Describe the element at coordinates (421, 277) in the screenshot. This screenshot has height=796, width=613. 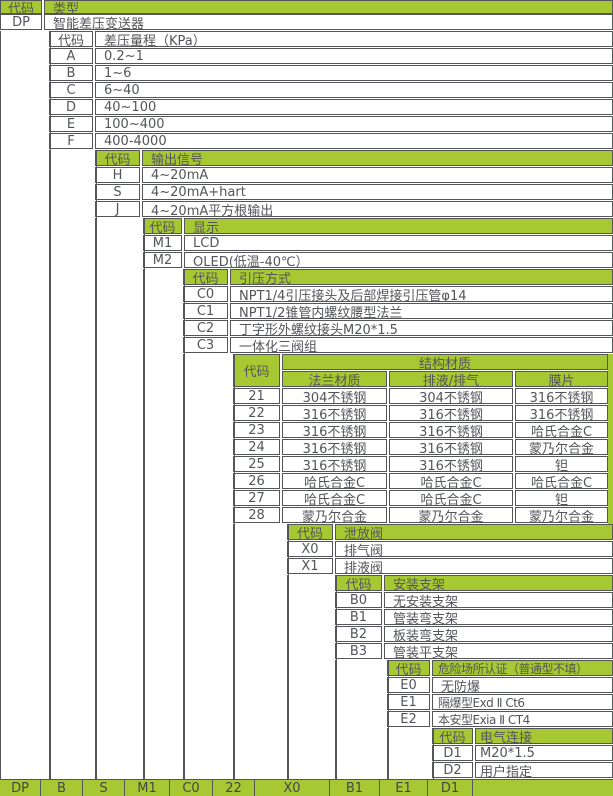
I see `section-title: 引压方式` at that location.